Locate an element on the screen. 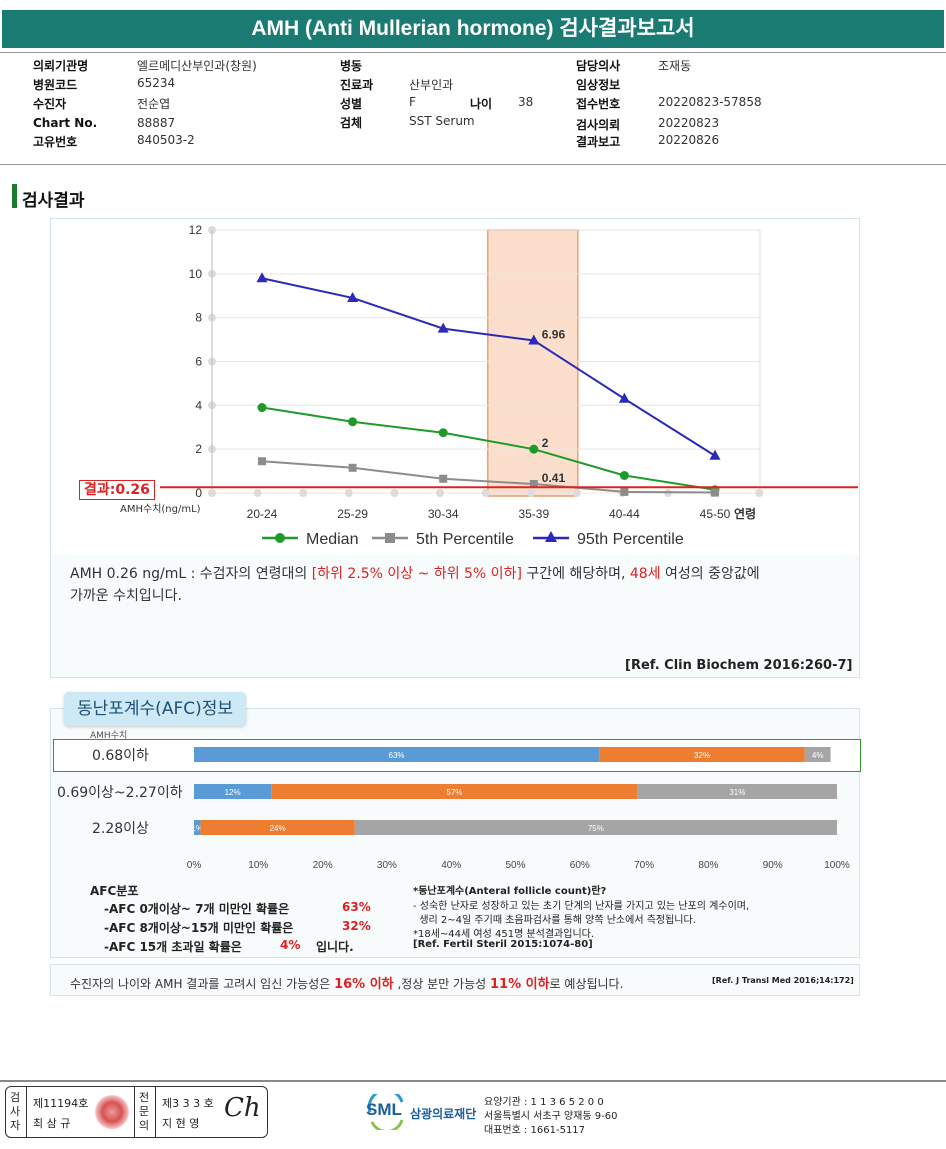  interp-prefix: AMH 0.26 ng/mL : 수검자의 연령대의 is located at coordinates (191, 574).